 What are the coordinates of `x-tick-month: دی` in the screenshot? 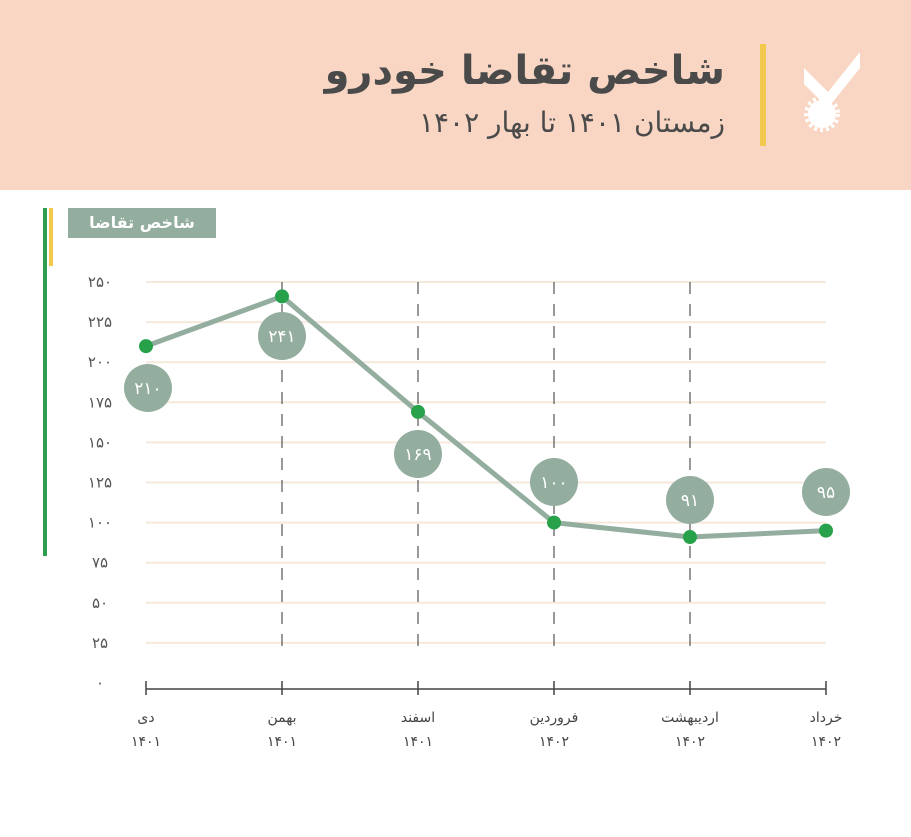 It's located at (145, 718).